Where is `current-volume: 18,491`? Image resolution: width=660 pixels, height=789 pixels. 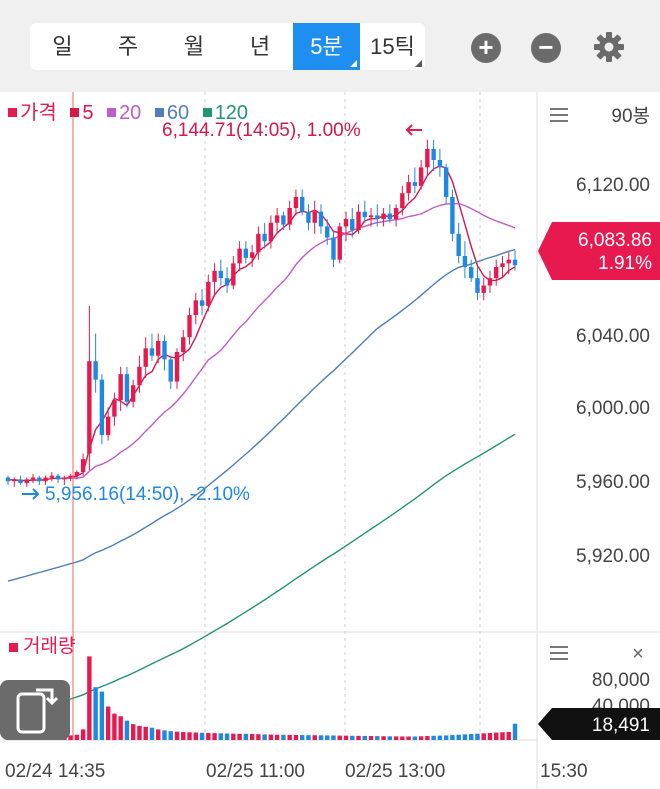 current-volume: 18,491 is located at coordinates (621, 725).